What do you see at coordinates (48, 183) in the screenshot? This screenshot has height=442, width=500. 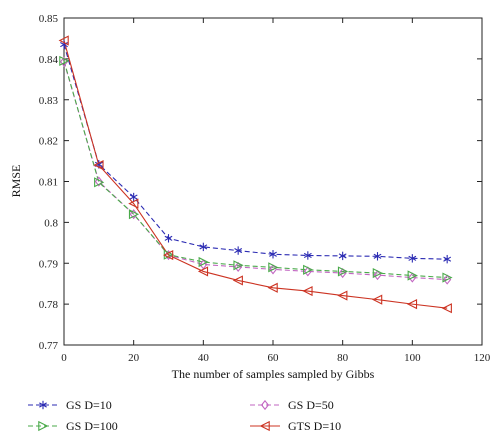 I see `y-tick-label: 0.81` at bounding box center [48, 183].